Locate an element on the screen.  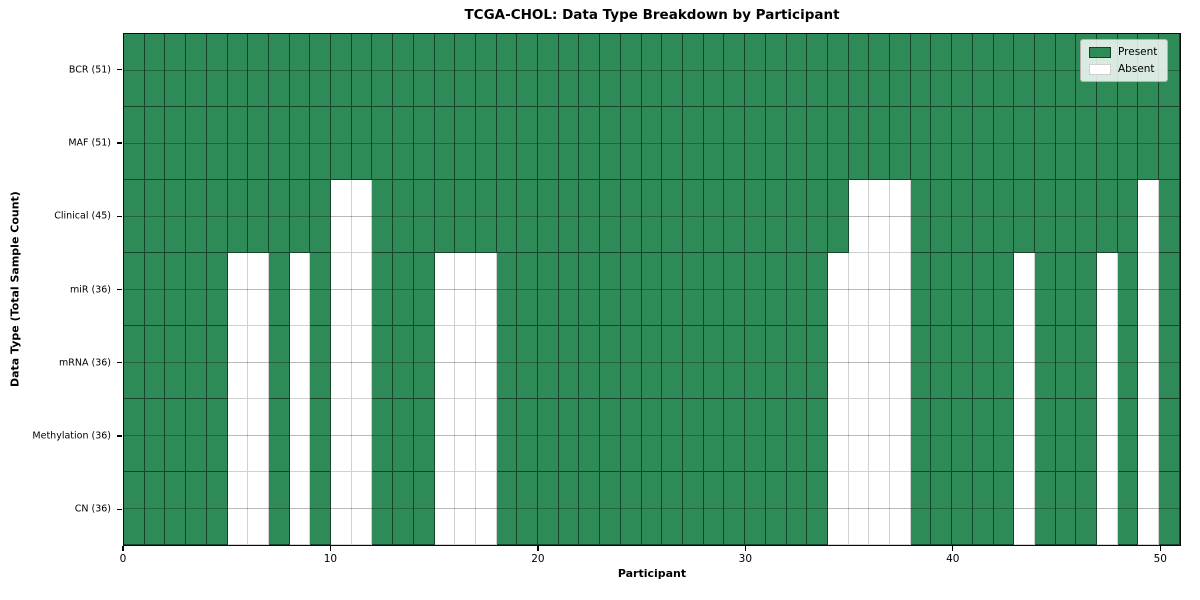
heatmap-row-MAF is located at coordinates (652, 143).